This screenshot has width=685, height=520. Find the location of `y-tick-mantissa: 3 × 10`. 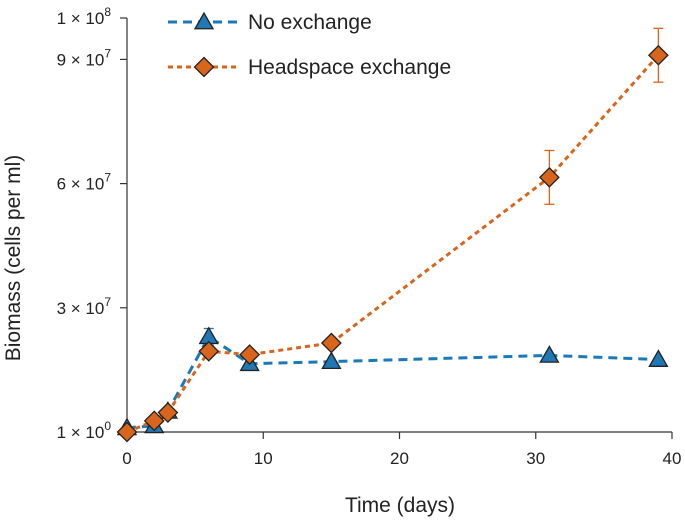

y-tick-mantissa: 3 × 10 is located at coordinates (81, 308).